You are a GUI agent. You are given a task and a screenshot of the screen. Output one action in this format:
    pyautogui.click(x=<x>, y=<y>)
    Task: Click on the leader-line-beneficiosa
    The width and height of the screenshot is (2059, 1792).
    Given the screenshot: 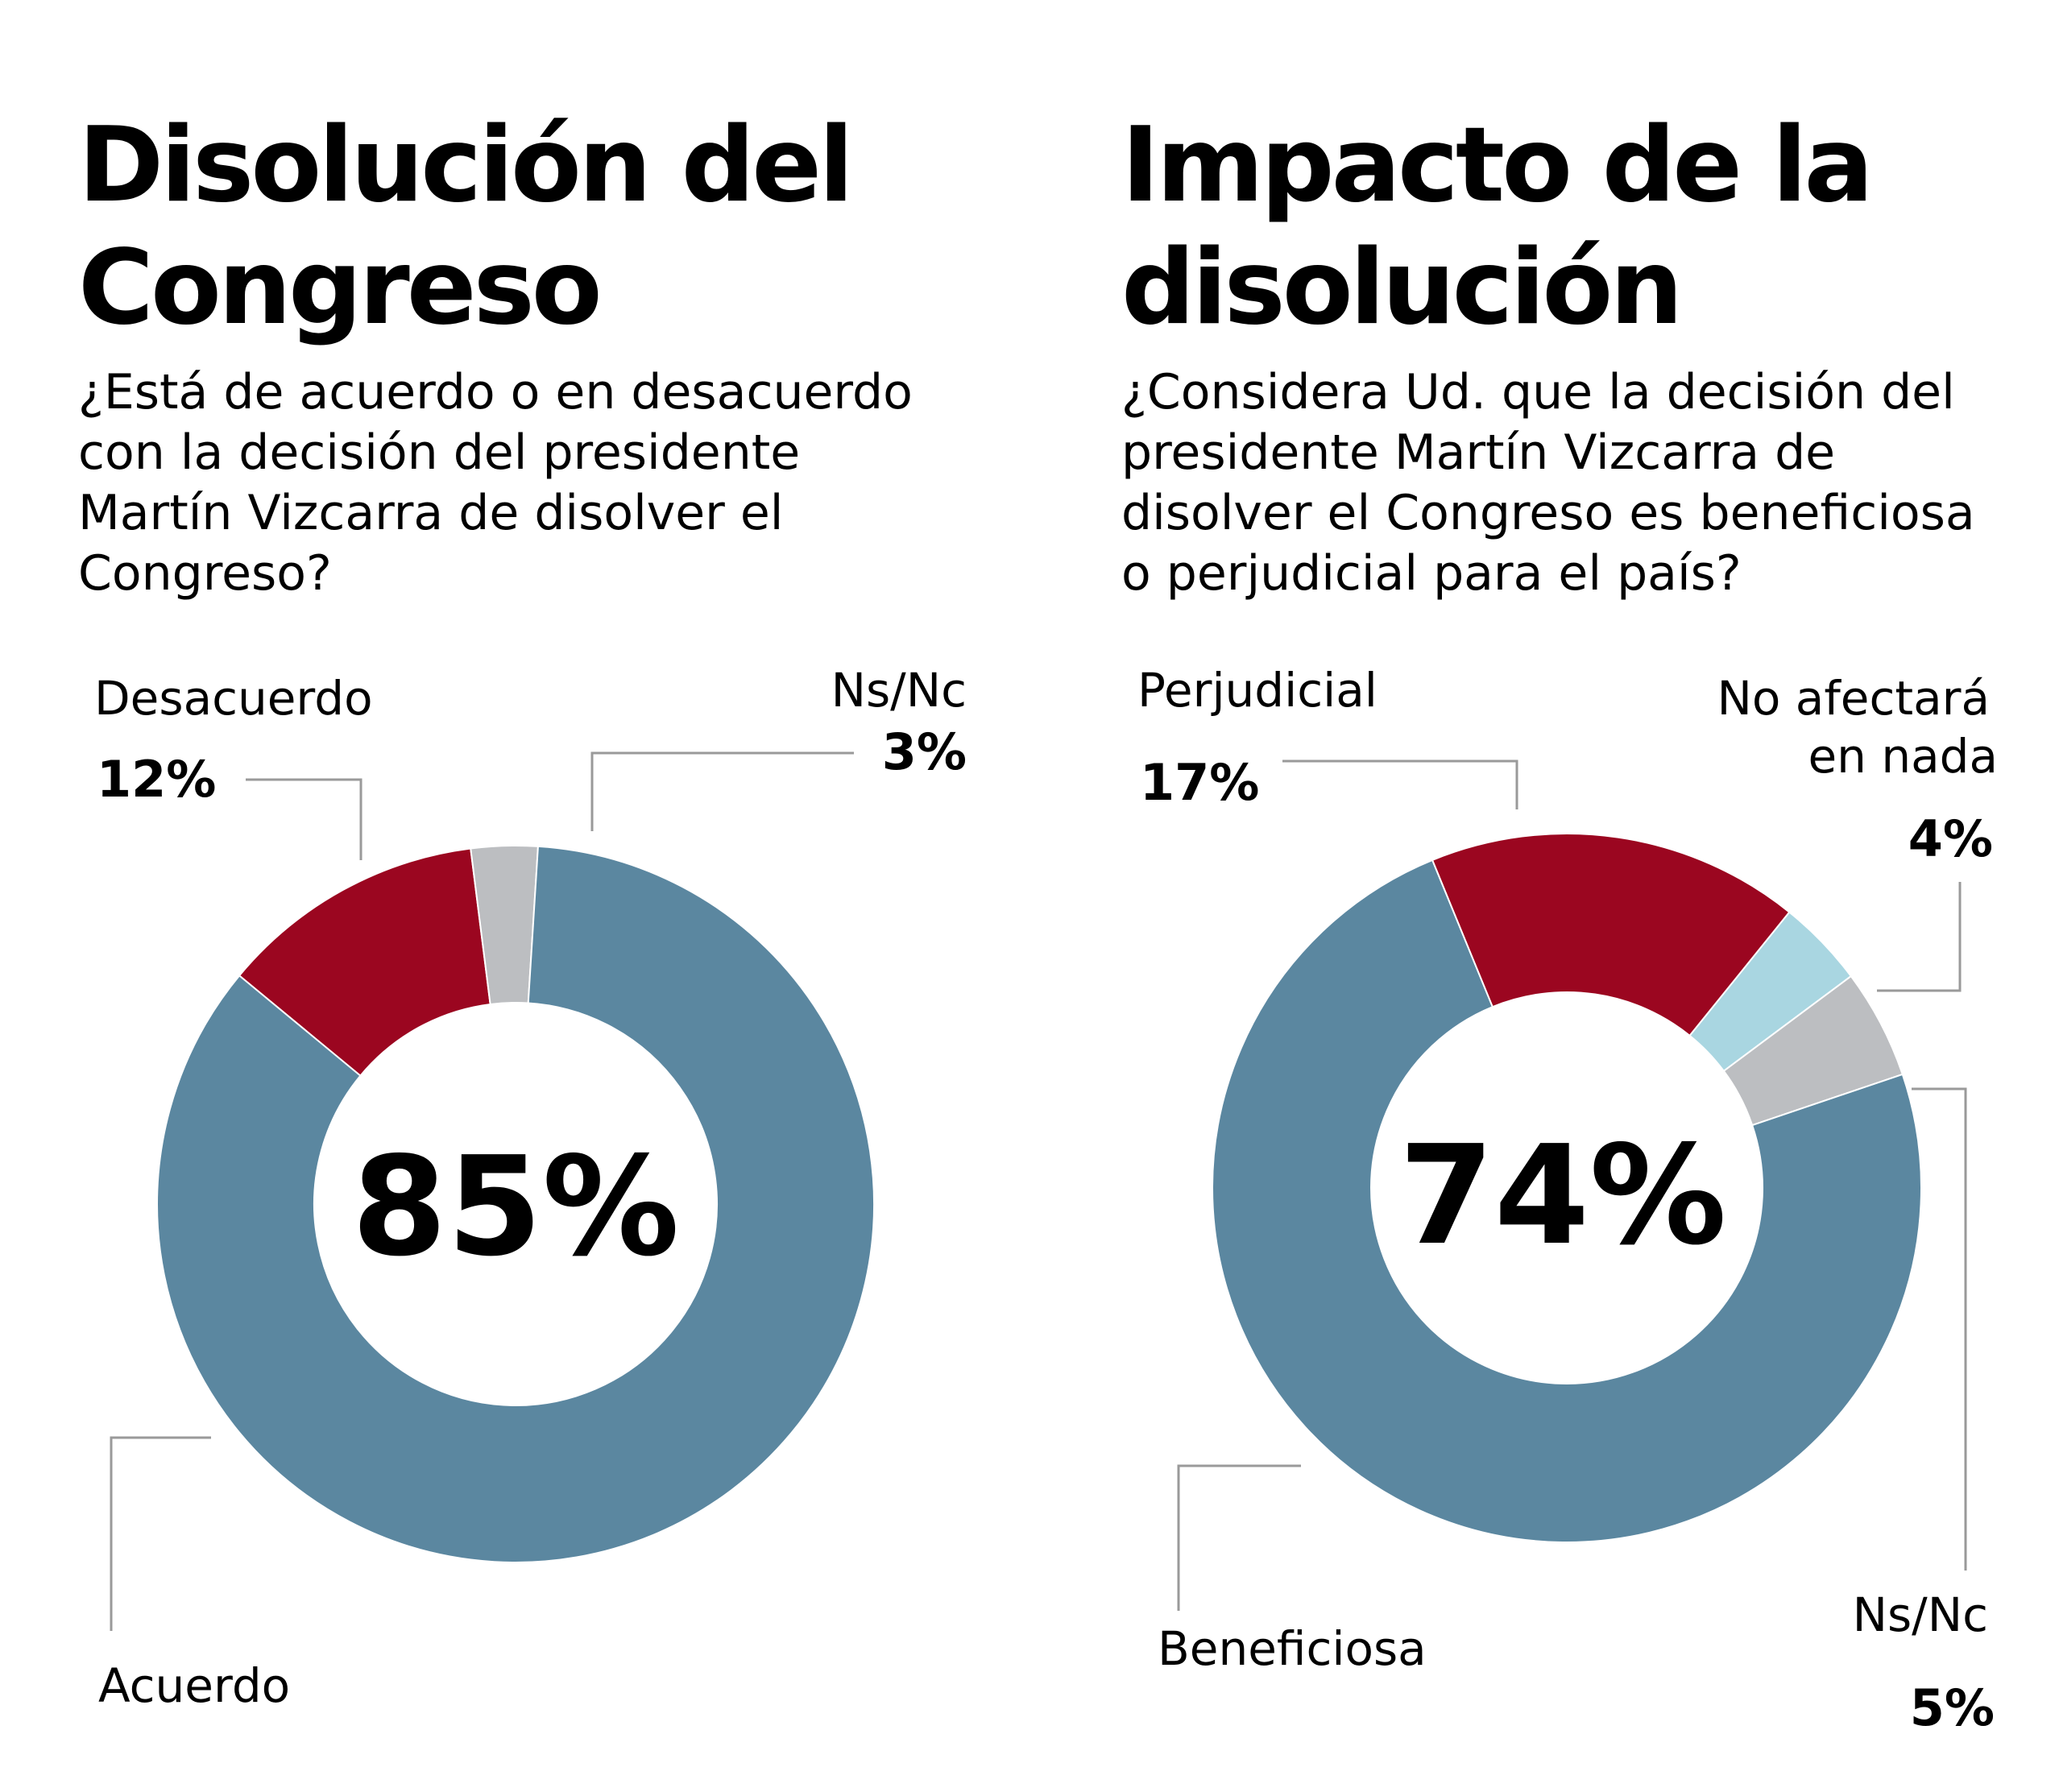 What is the action you would take?
    pyautogui.click(x=1239, y=1537)
    